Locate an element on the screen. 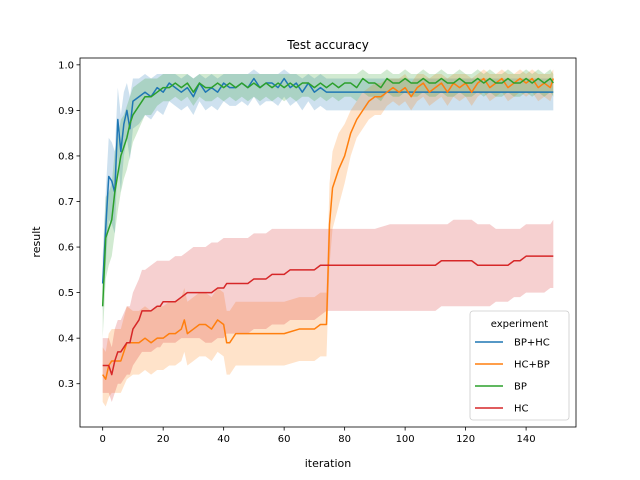  y-tick-label: 0.5 is located at coordinates (66, 293).